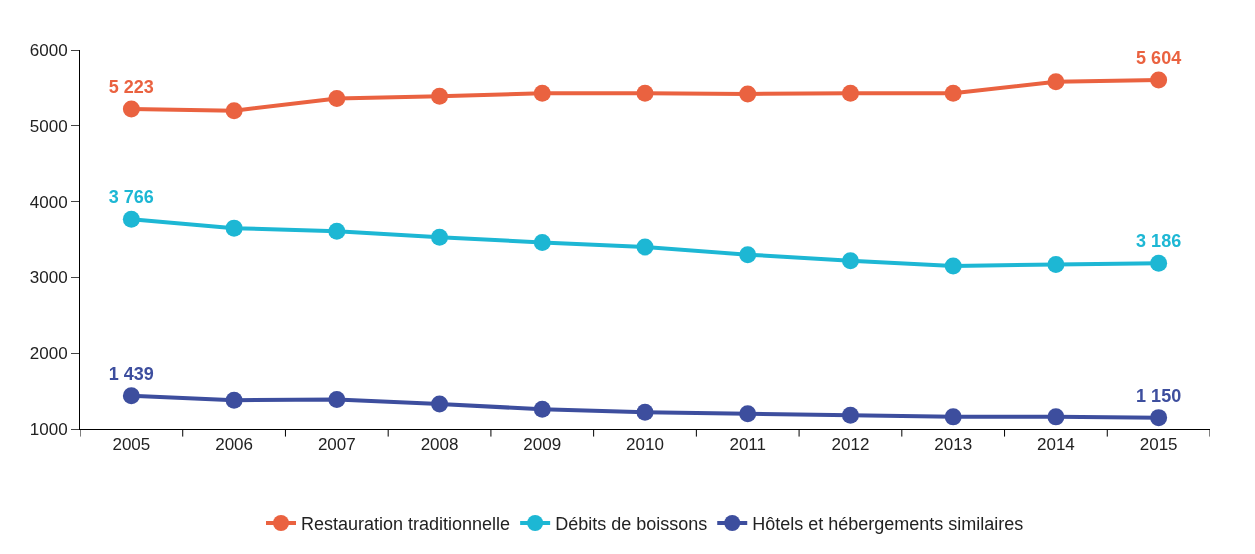  What do you see at coordinates (131, 373) in the screenshot?
I see `data-label: 1 439` at bounding box center [131, 373].